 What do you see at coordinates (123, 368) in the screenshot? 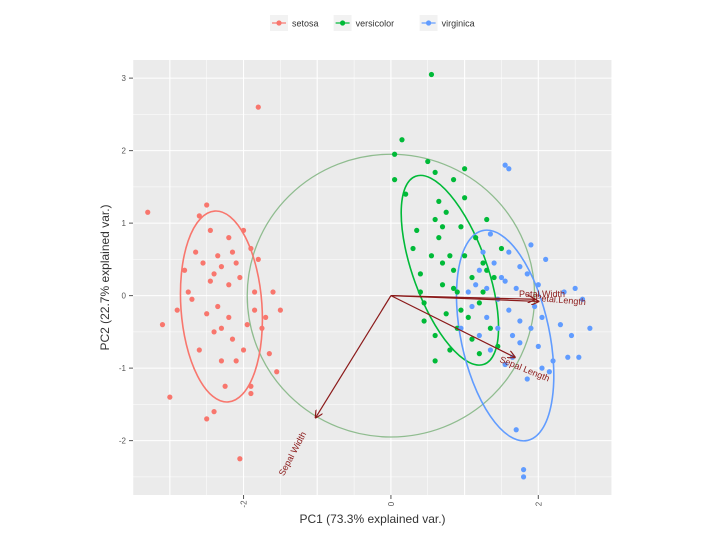
I see `y-tick-label: -1` at bounding box center [123, 368].